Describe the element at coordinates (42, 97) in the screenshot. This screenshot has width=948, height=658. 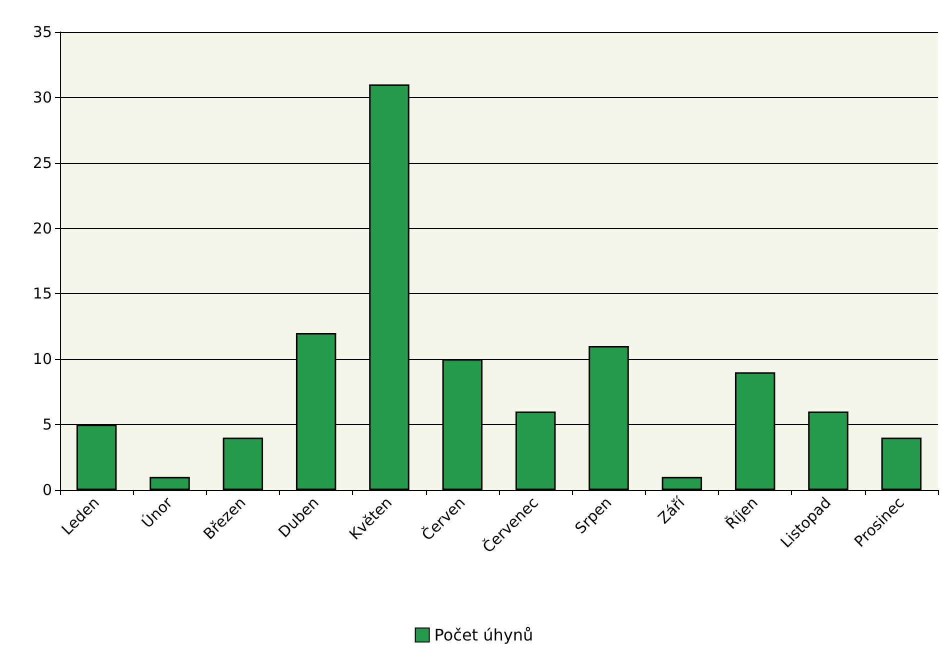
I see `y-tick-label: 30` at that location.